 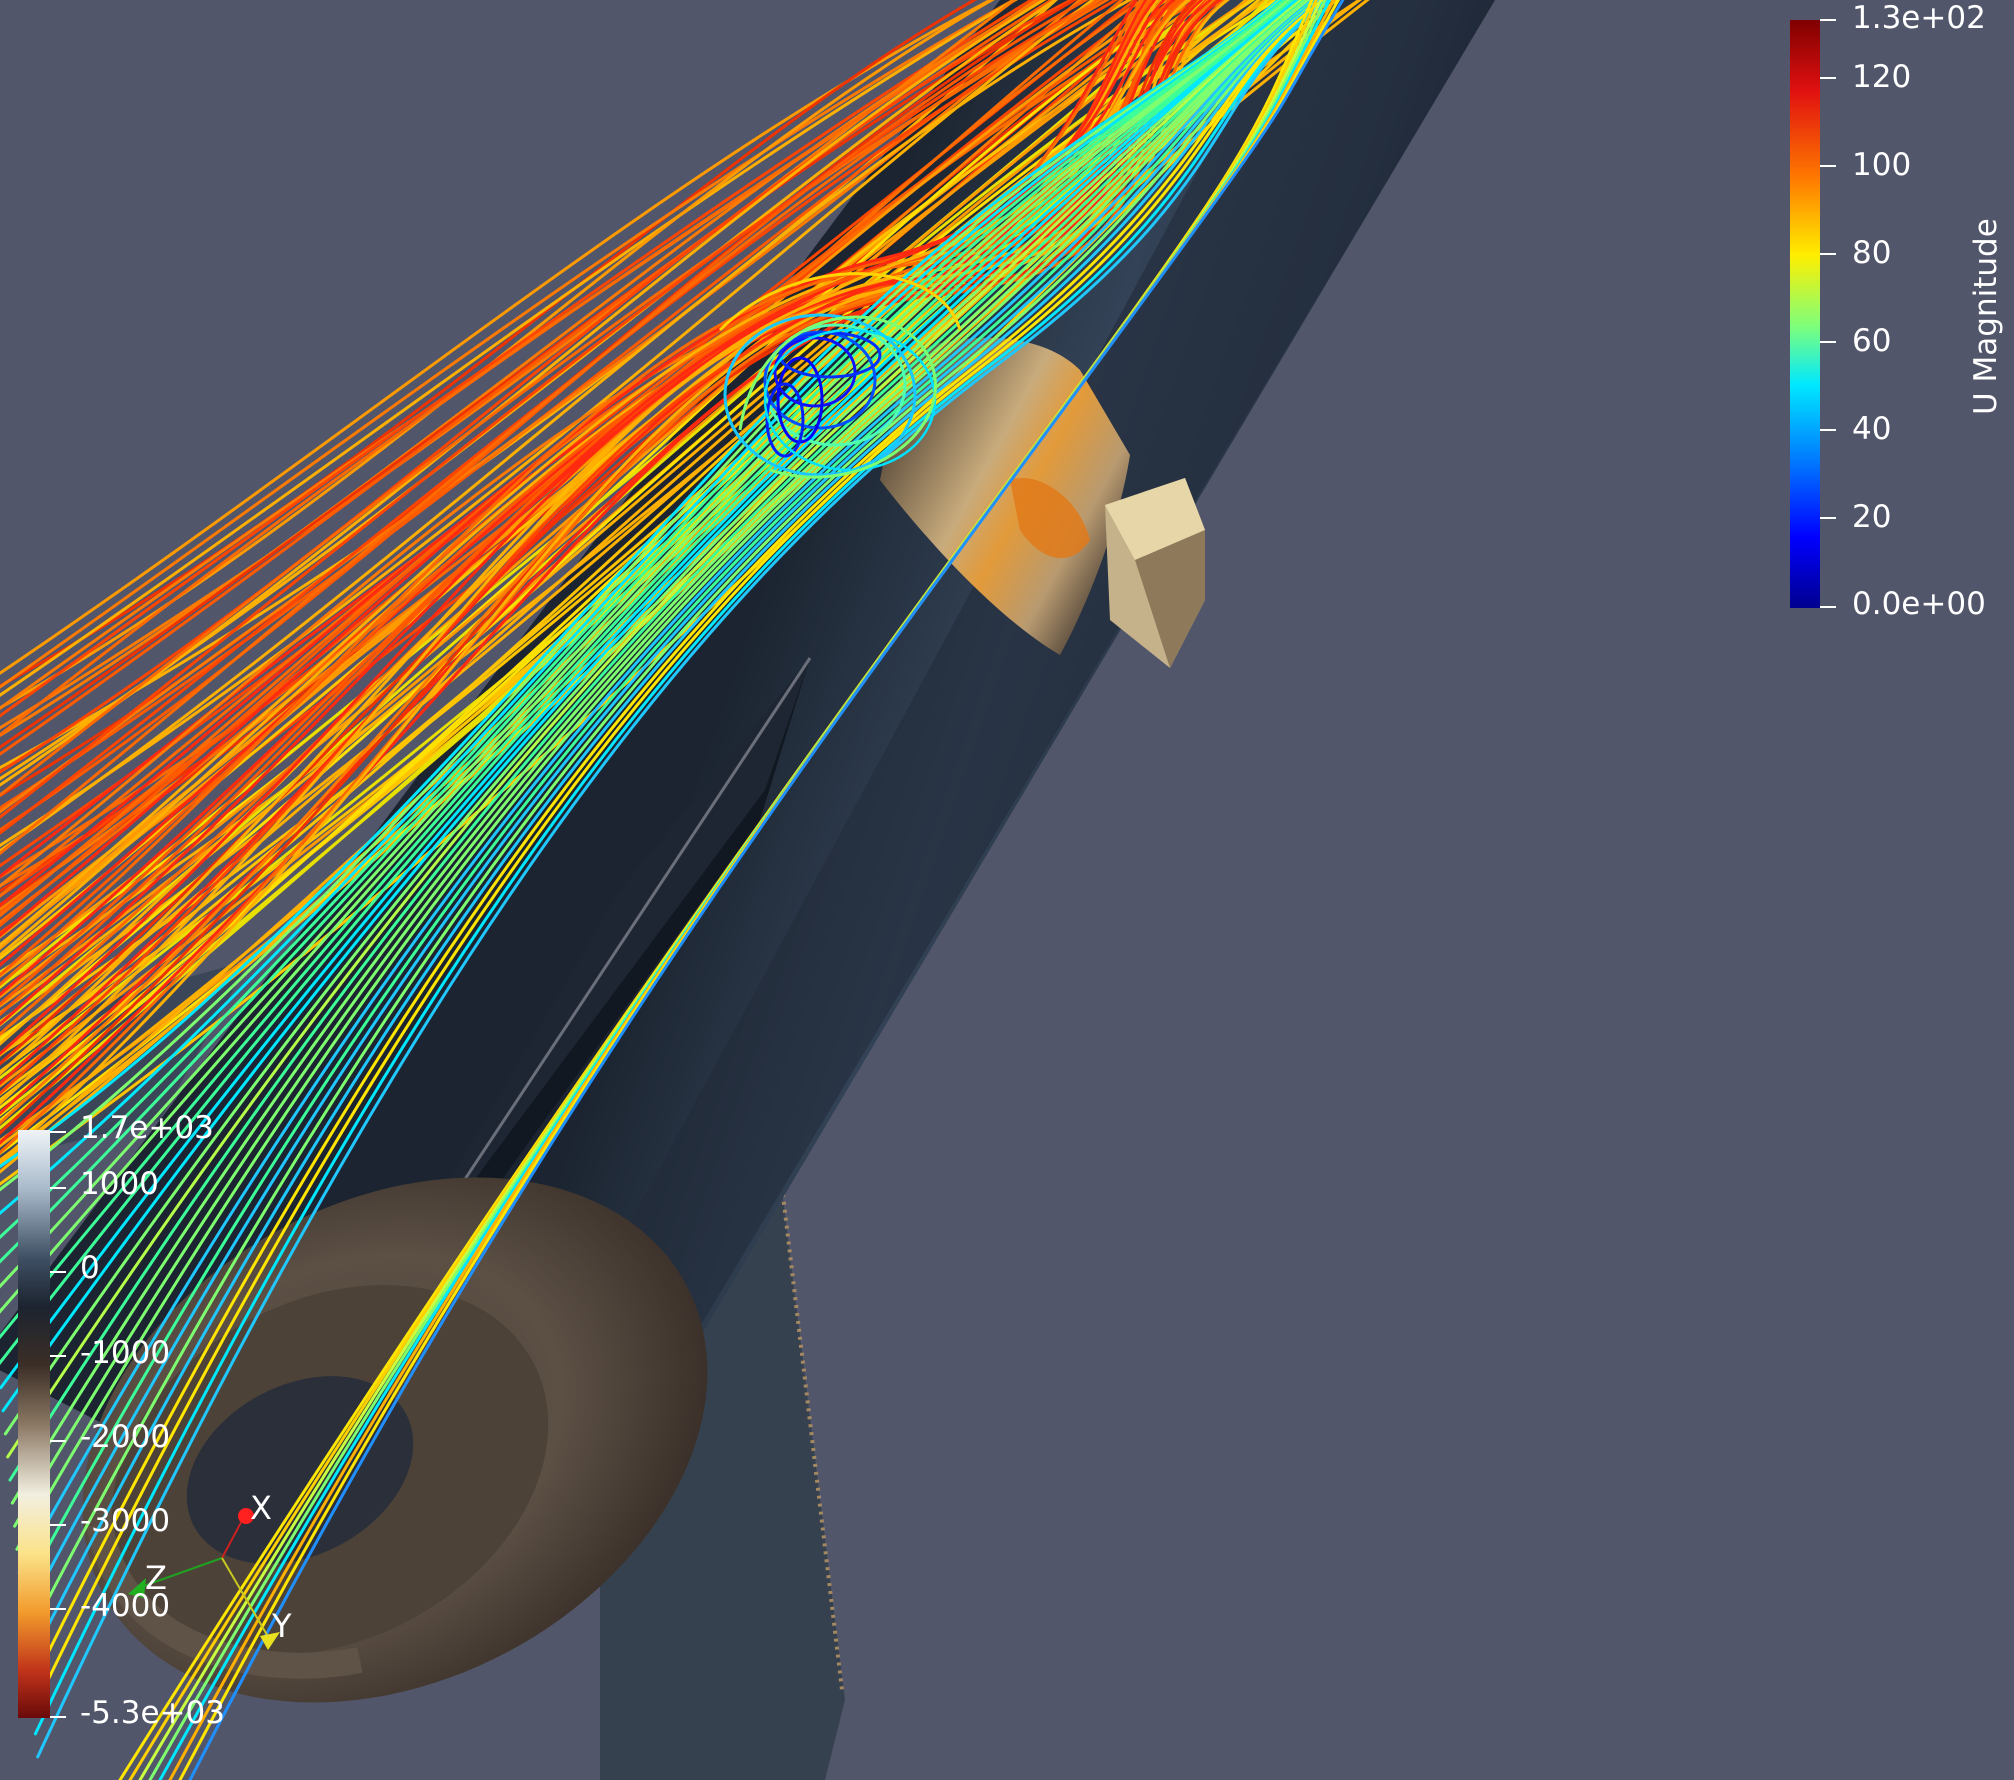 I want to click on u-tick-label: 80, so click(x=1872, y=253).